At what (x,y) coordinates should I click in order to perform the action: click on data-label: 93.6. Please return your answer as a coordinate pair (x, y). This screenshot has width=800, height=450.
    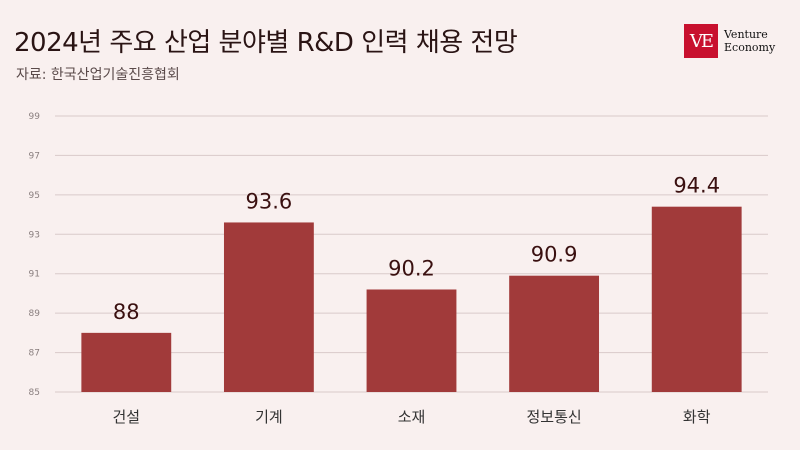
    Looking at the image, I should click on (269, 201).